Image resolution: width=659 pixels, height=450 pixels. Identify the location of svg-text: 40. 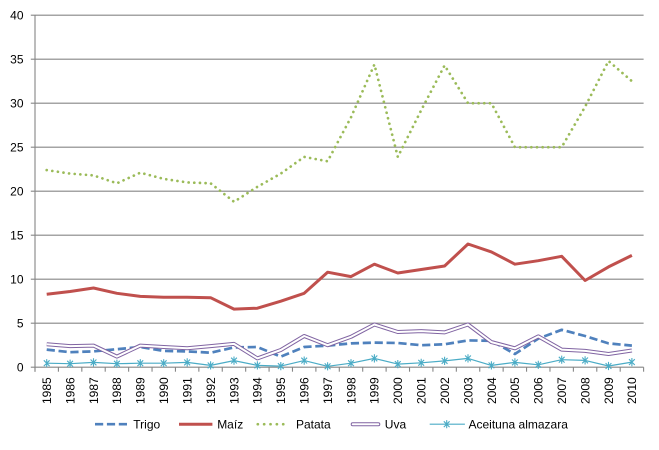
(17, 16).